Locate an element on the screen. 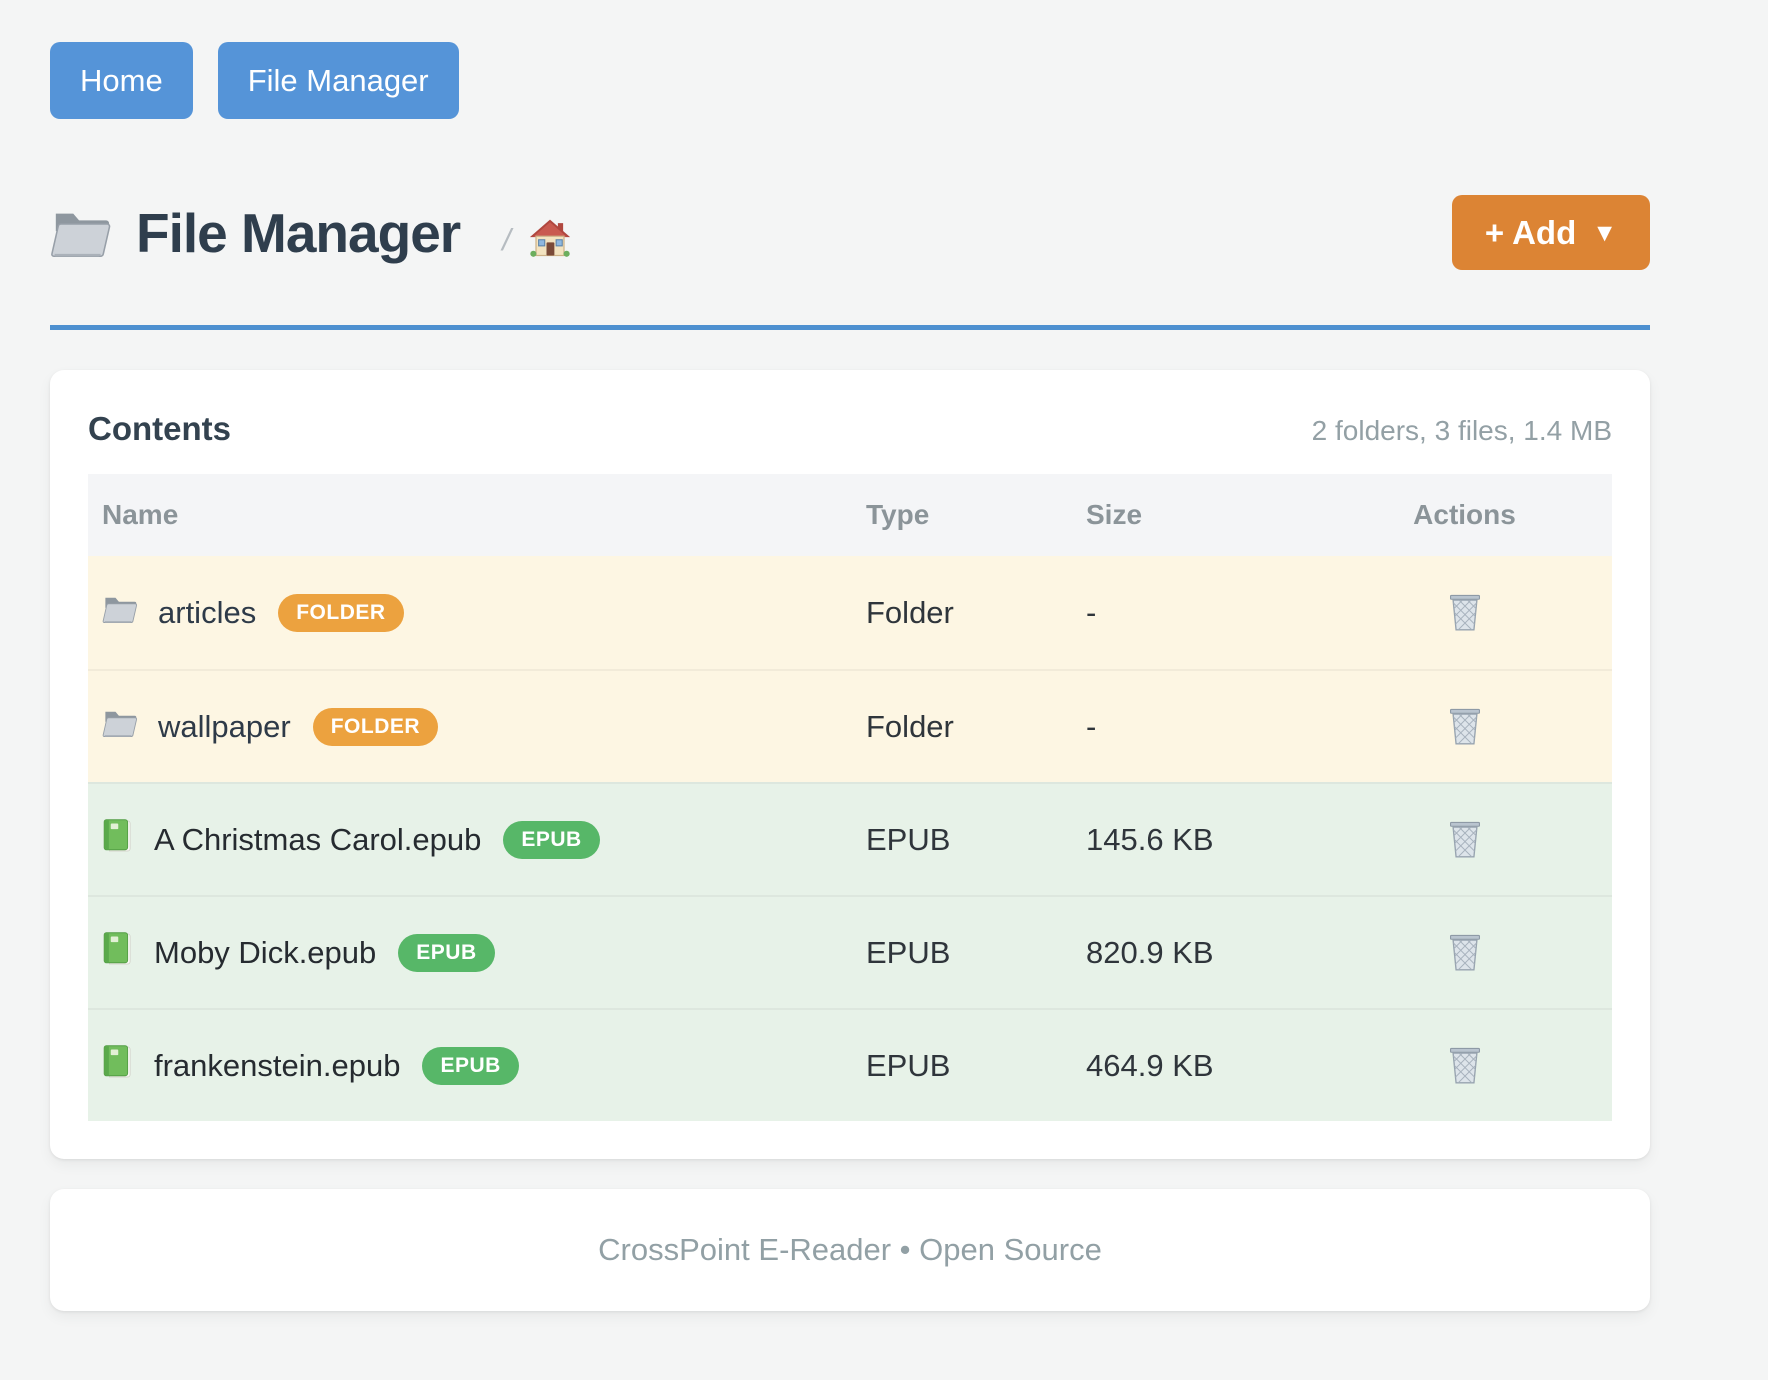 This screenshot has width=1768, height=1380. column-header-name: Name is located at coordinates (140, 514).